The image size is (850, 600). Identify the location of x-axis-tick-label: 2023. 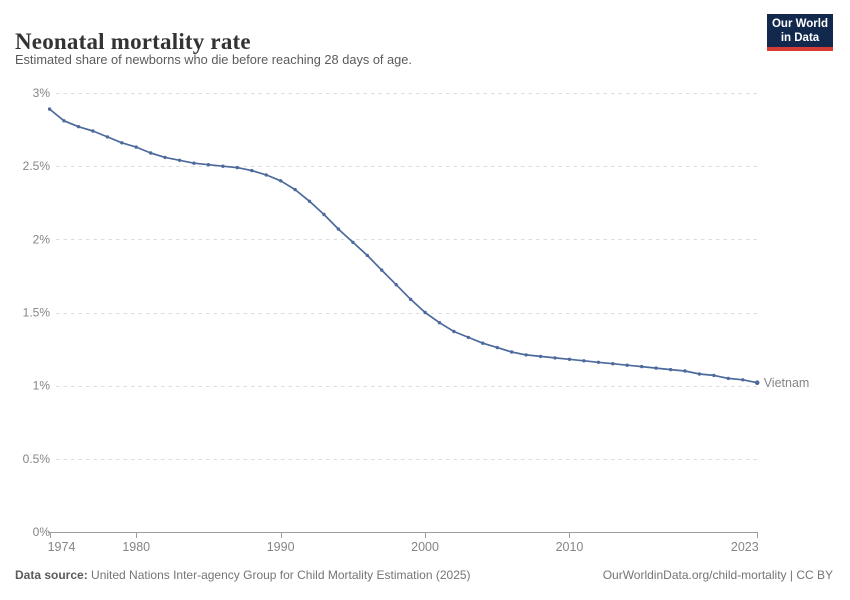
(745, 547).